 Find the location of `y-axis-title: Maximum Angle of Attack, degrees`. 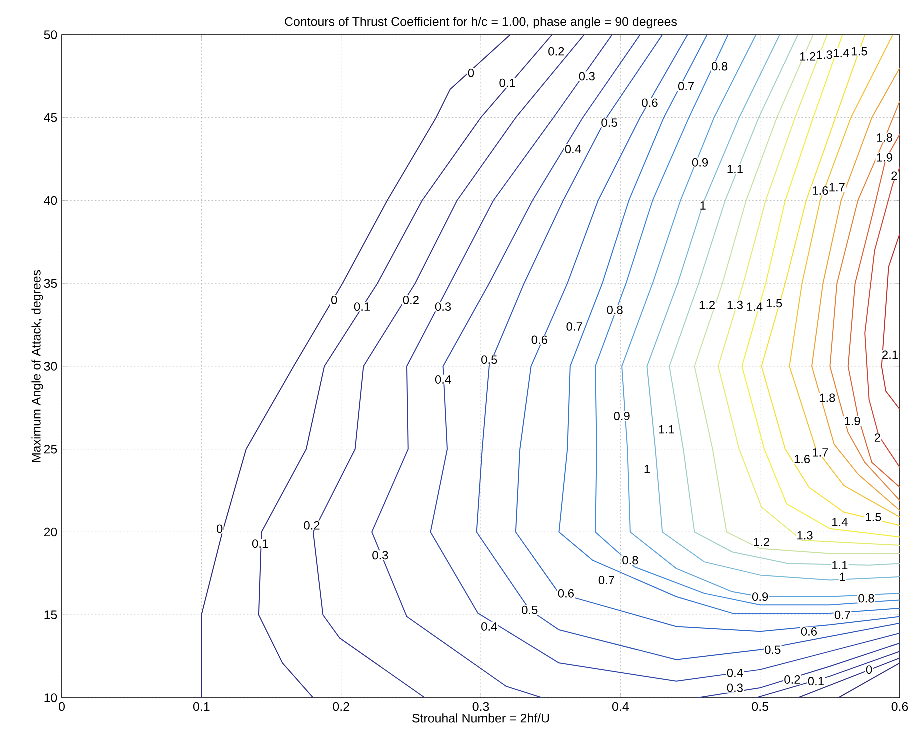

y-axis-title: Maximum Angle of Attack, degrees is located at coordinates (38, 366).